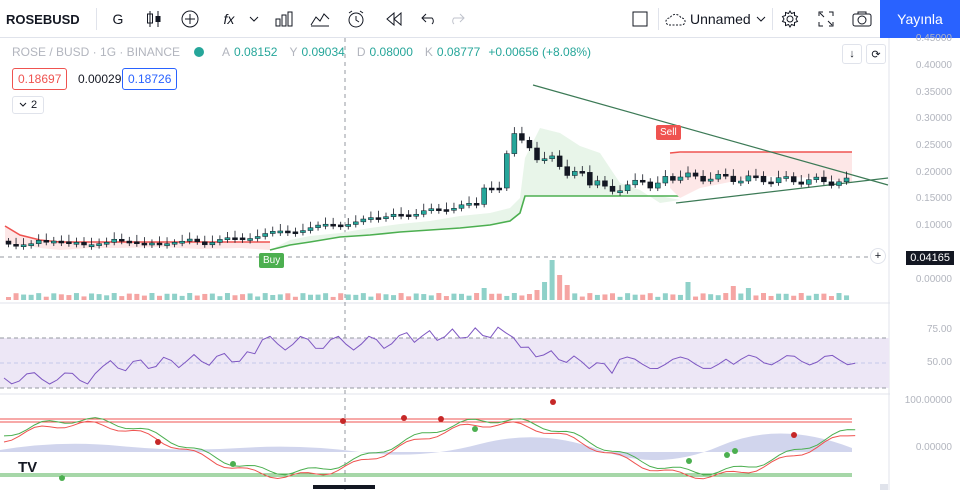 The width and height of the screenshot is (960, 490). Describe the element at coordinates (826, 19) in the screenshot. I see `fullscreen-expand-icon` at that location.